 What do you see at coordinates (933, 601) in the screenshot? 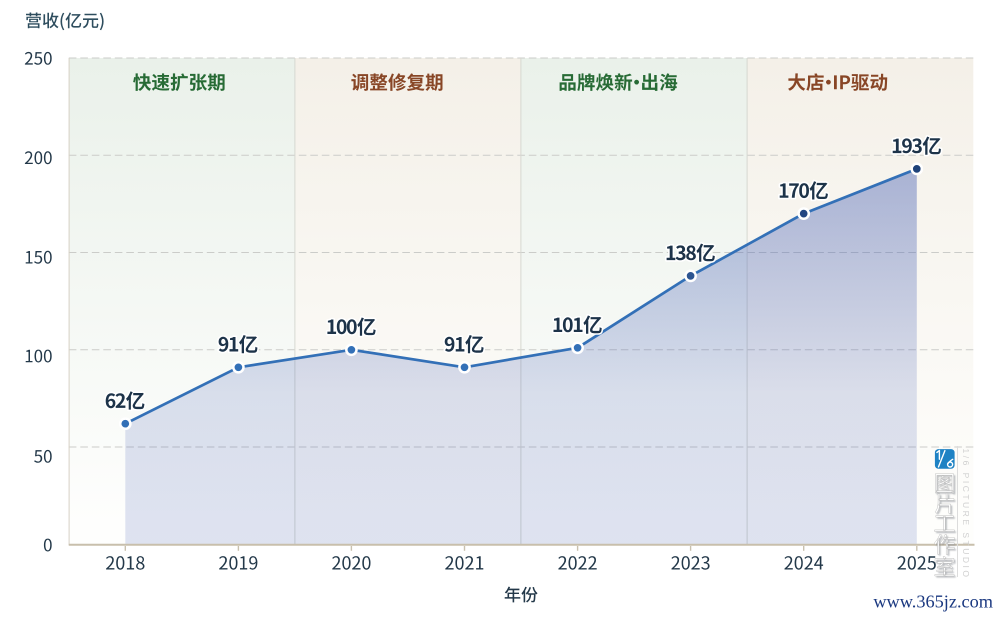
I see `svg-text: www.365jz.com` at bounding box center [933, 601].